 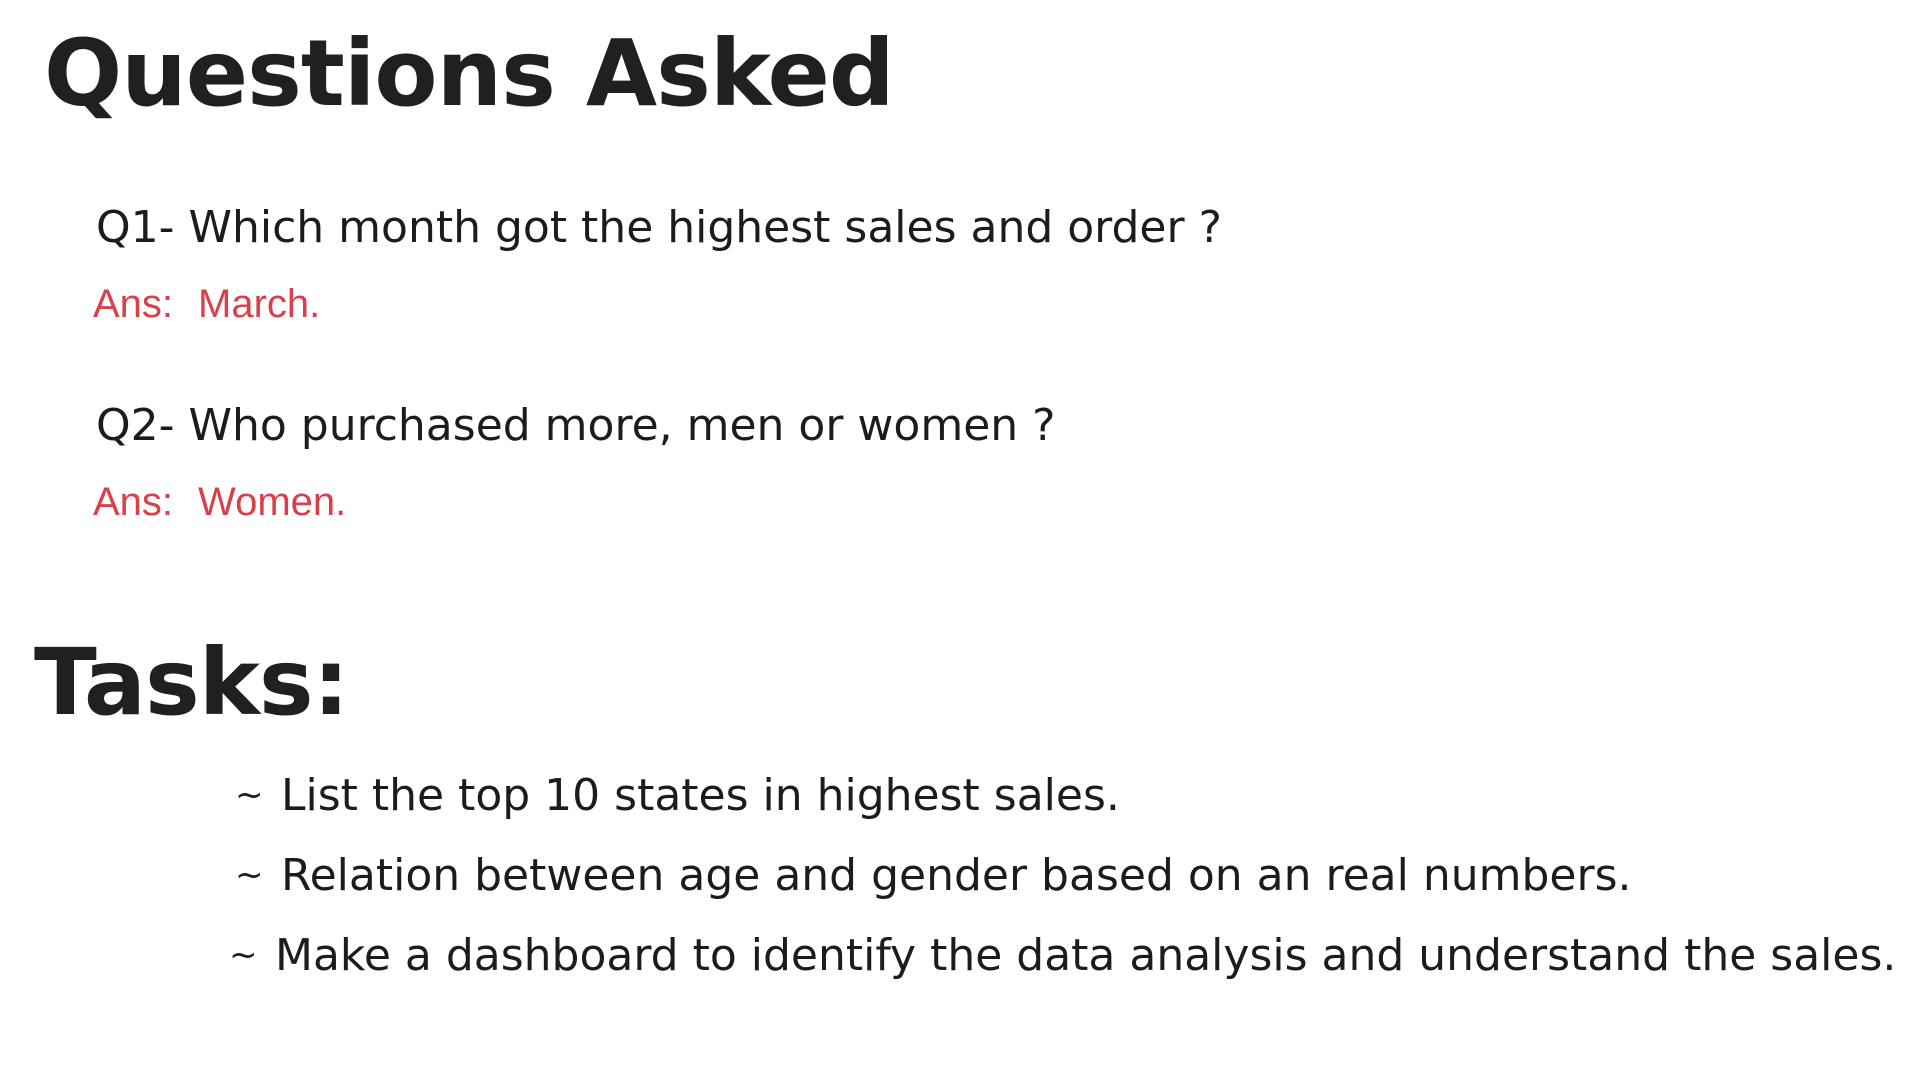 I want to click on question-2-text: Q2- Who purchased more, men or women ?, so click(x=576, y=425).